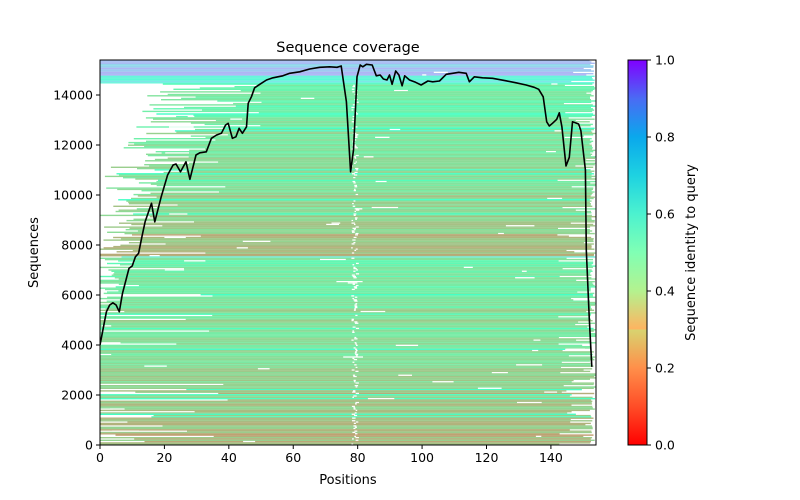  Describe the element at coordinates (77, 245) in the screenshot. I see `y-tick-label: 8000` at that location.